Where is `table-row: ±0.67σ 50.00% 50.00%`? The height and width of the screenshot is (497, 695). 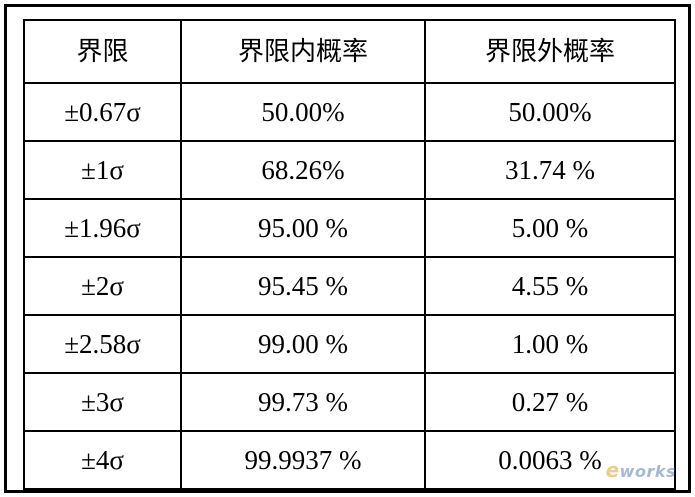 table-row: ±0.67σ 50.00% 50.00% is located at coordinates (349, 112).